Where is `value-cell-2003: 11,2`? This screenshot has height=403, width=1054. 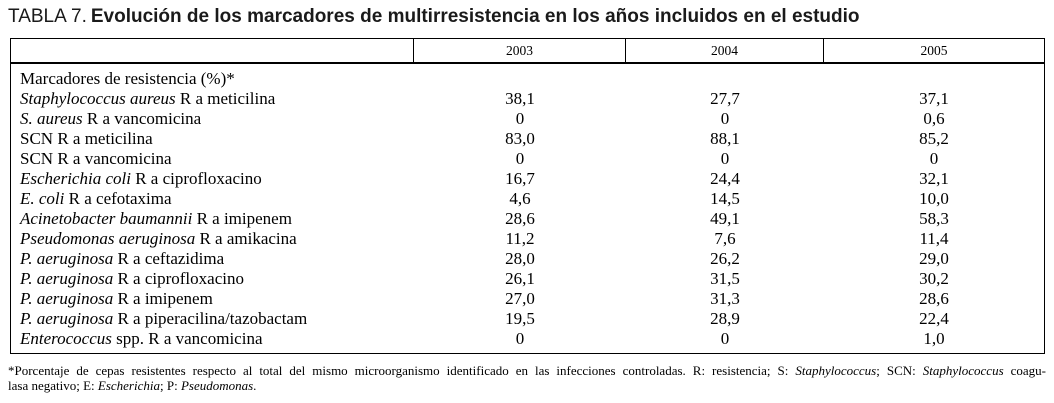
value-cell-2003: 11,2 is located at coordinates (520, 238).